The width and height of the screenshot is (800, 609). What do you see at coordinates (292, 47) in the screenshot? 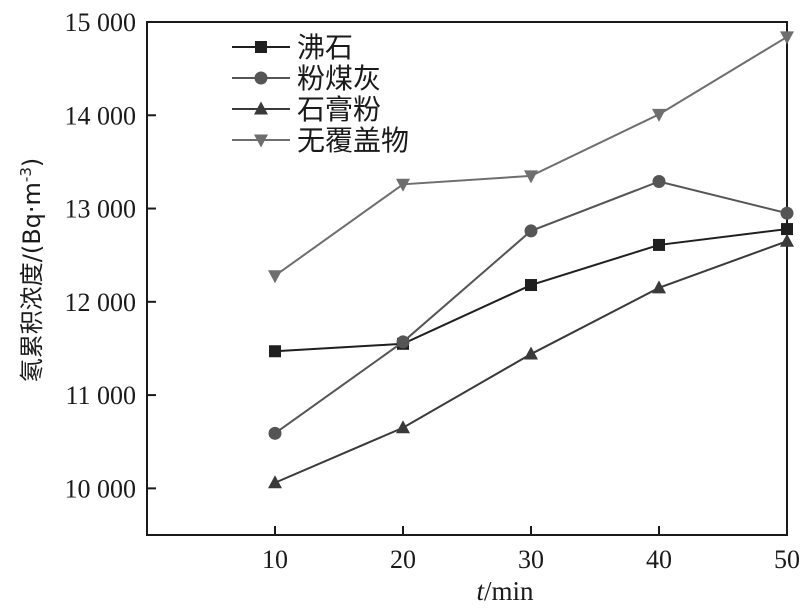
I see `legend-entry-1: 沸石` at bounding box center [292, 47].